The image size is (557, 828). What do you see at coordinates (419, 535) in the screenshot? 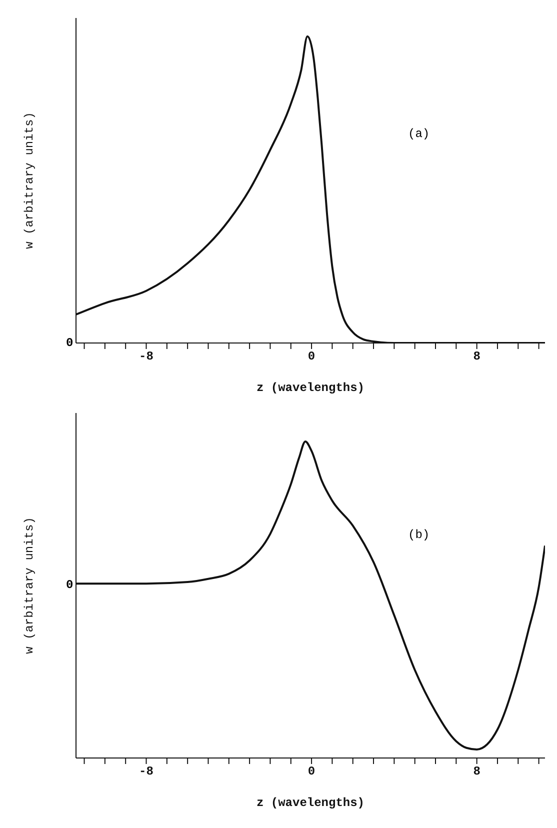
I see `annotation: (b)` at bounding box center [419, 535].